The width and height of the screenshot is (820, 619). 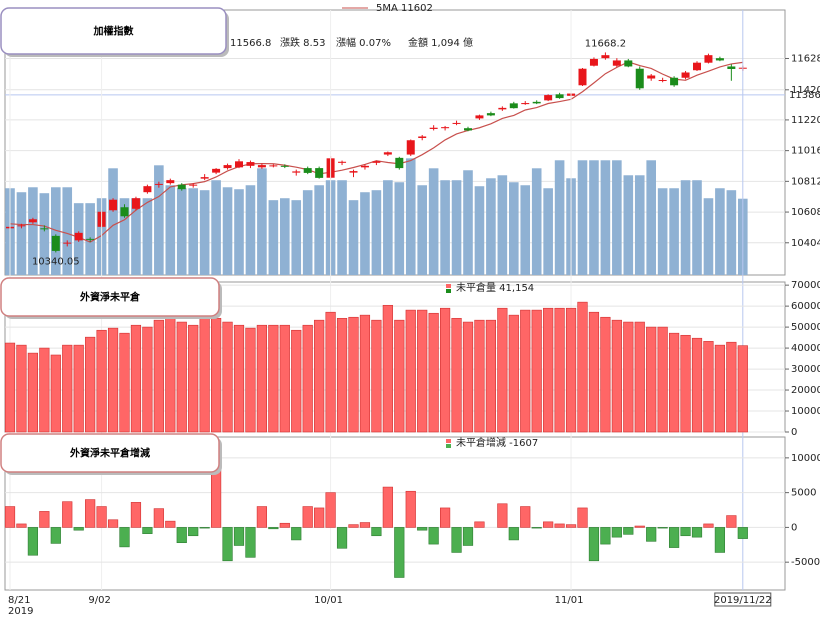 What do you see at coordinates (805, 306) in the screenshot?
I see `y-tick-label: 60000` at bounding box center [805, 306].